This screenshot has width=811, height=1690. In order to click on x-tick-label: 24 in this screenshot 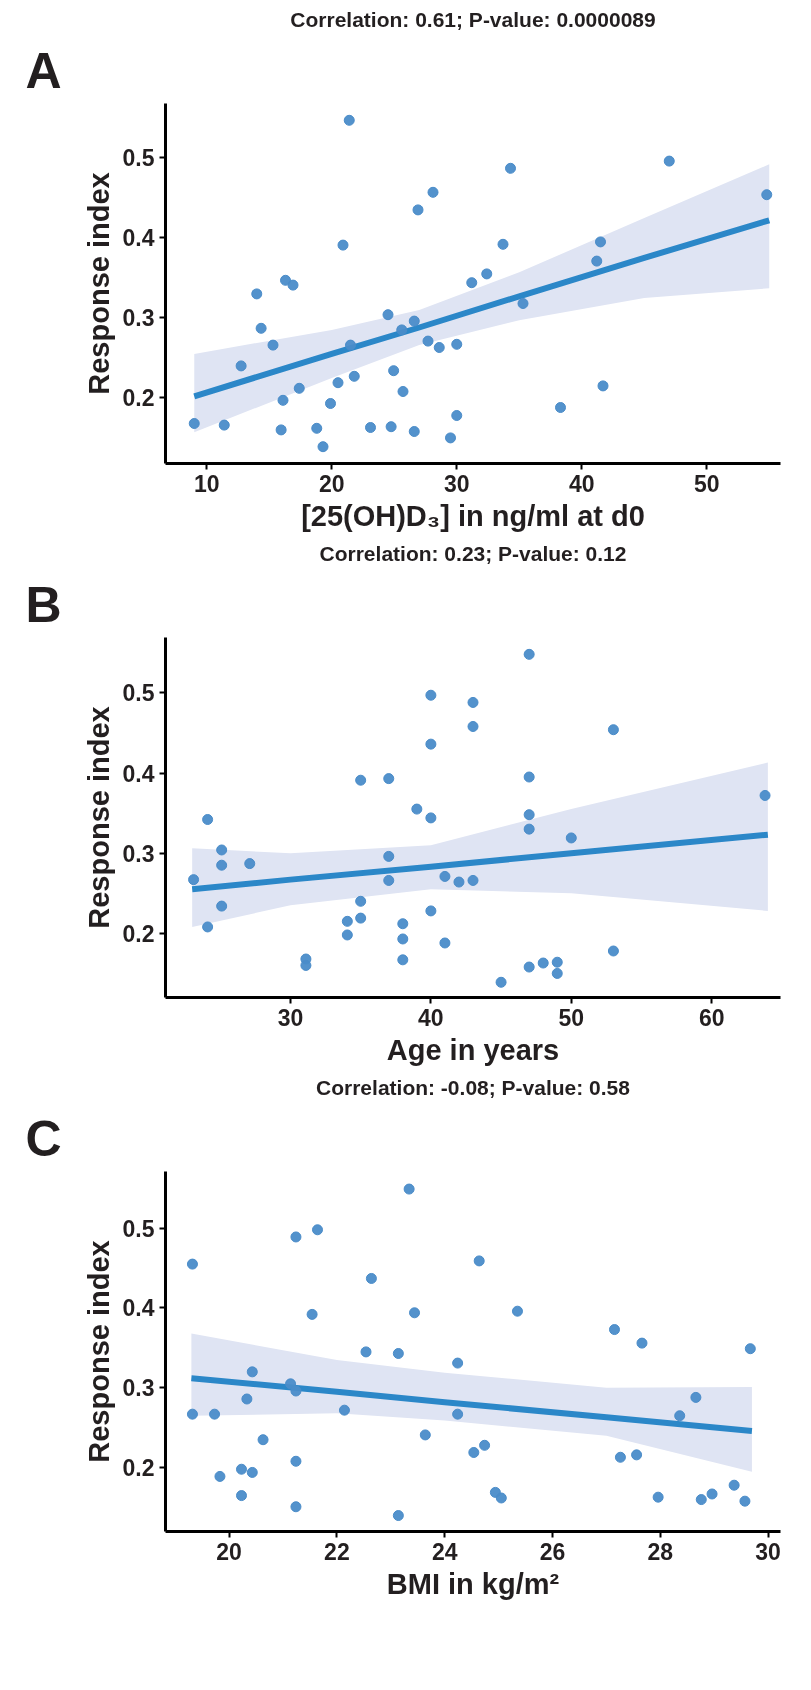, I will do `click(444, 1551)`.